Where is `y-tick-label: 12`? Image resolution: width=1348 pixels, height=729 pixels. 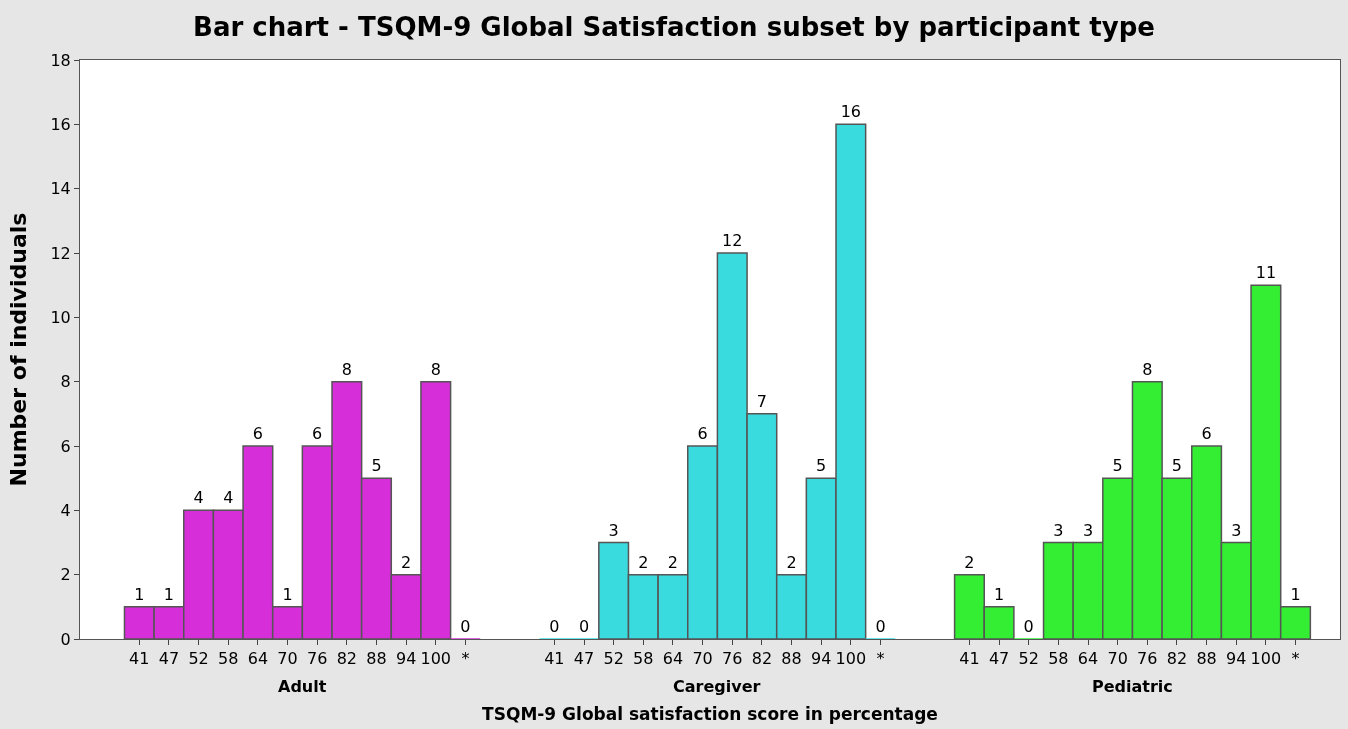 y-tick-label: 12 is located at coordinates (60, 253).